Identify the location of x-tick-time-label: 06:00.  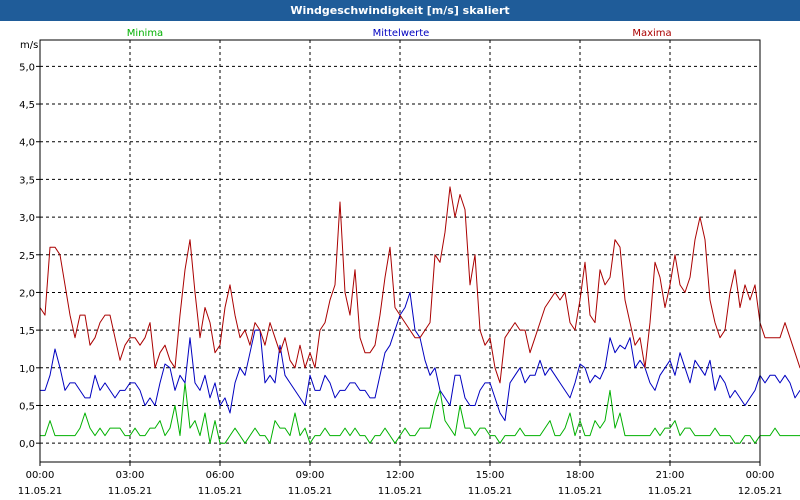
(220, 475).